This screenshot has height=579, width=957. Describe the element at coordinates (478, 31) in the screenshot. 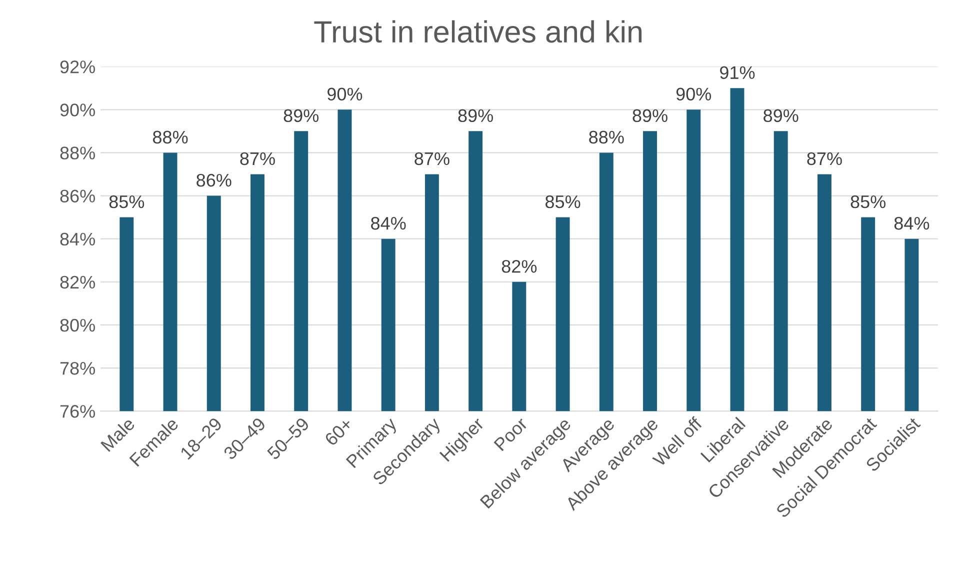

I see `chart-title: Trust in relatives and kin` at that location.